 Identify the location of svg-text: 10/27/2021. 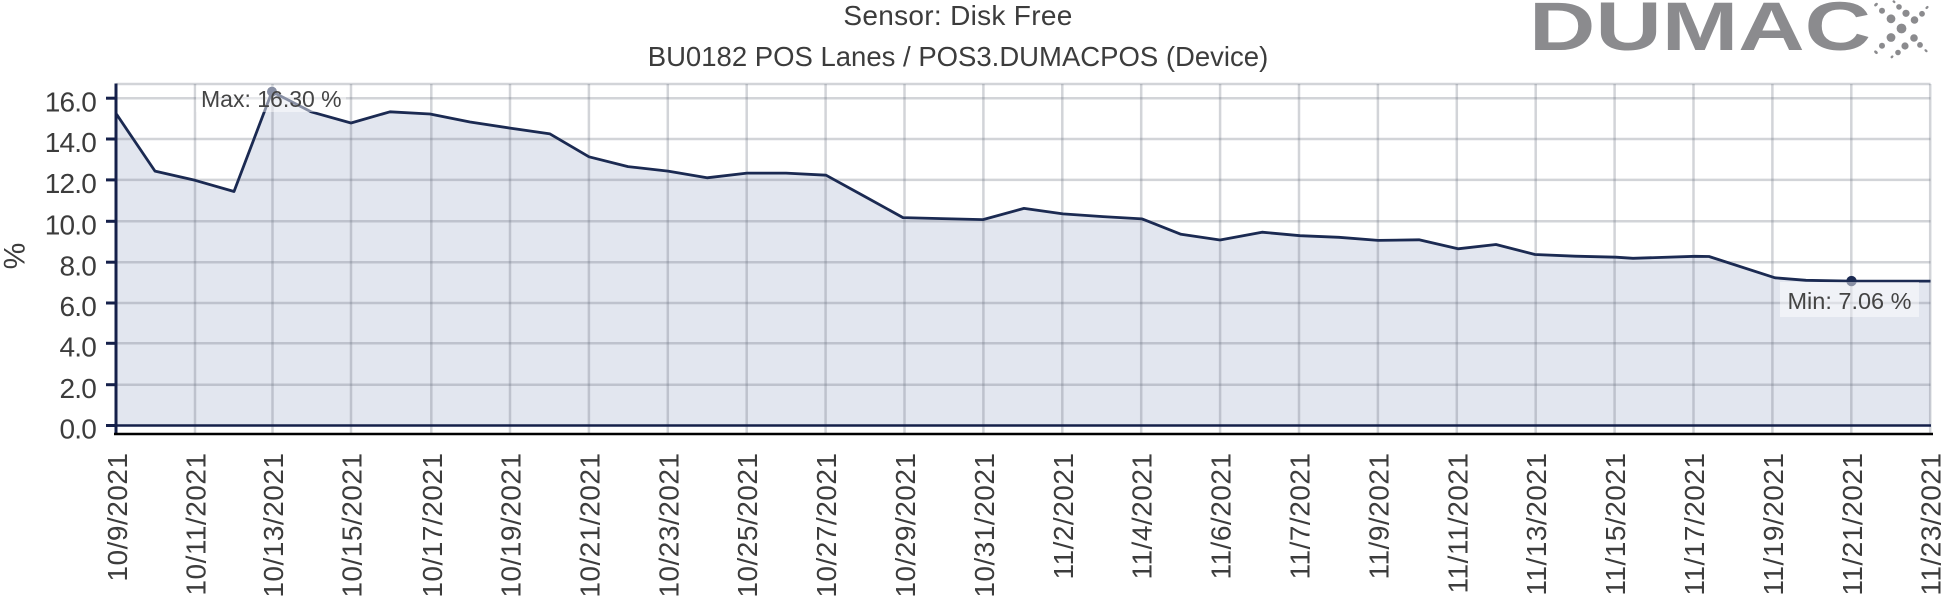
(826, 525).